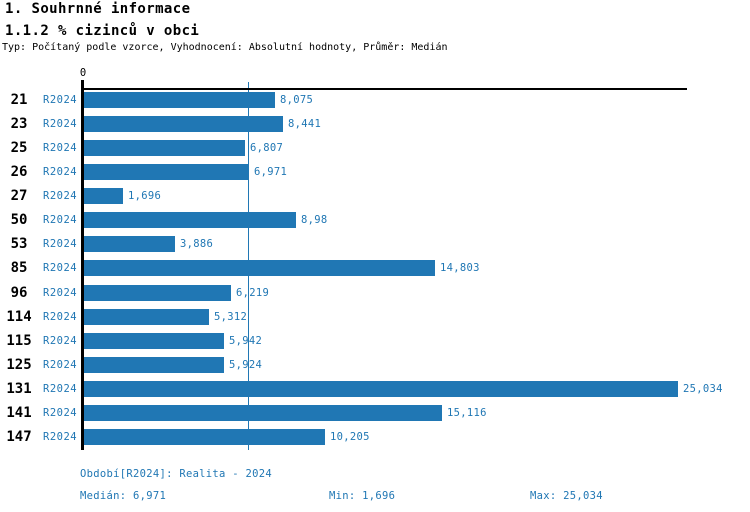 The height and width of the screenshot is (512, 750). I want to click on value-label: 5,312, so click(231, 317).